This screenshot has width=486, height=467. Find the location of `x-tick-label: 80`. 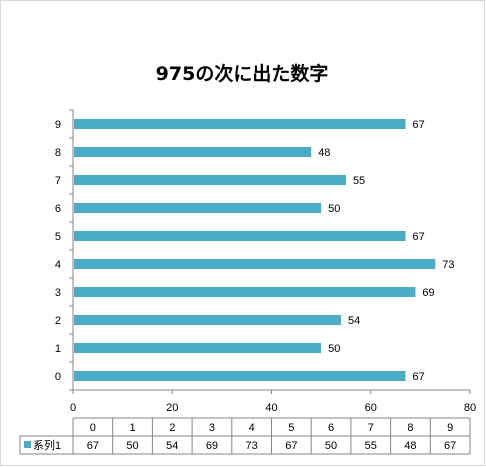

x-tick-label: 80 is located at coordinates (470, 408).